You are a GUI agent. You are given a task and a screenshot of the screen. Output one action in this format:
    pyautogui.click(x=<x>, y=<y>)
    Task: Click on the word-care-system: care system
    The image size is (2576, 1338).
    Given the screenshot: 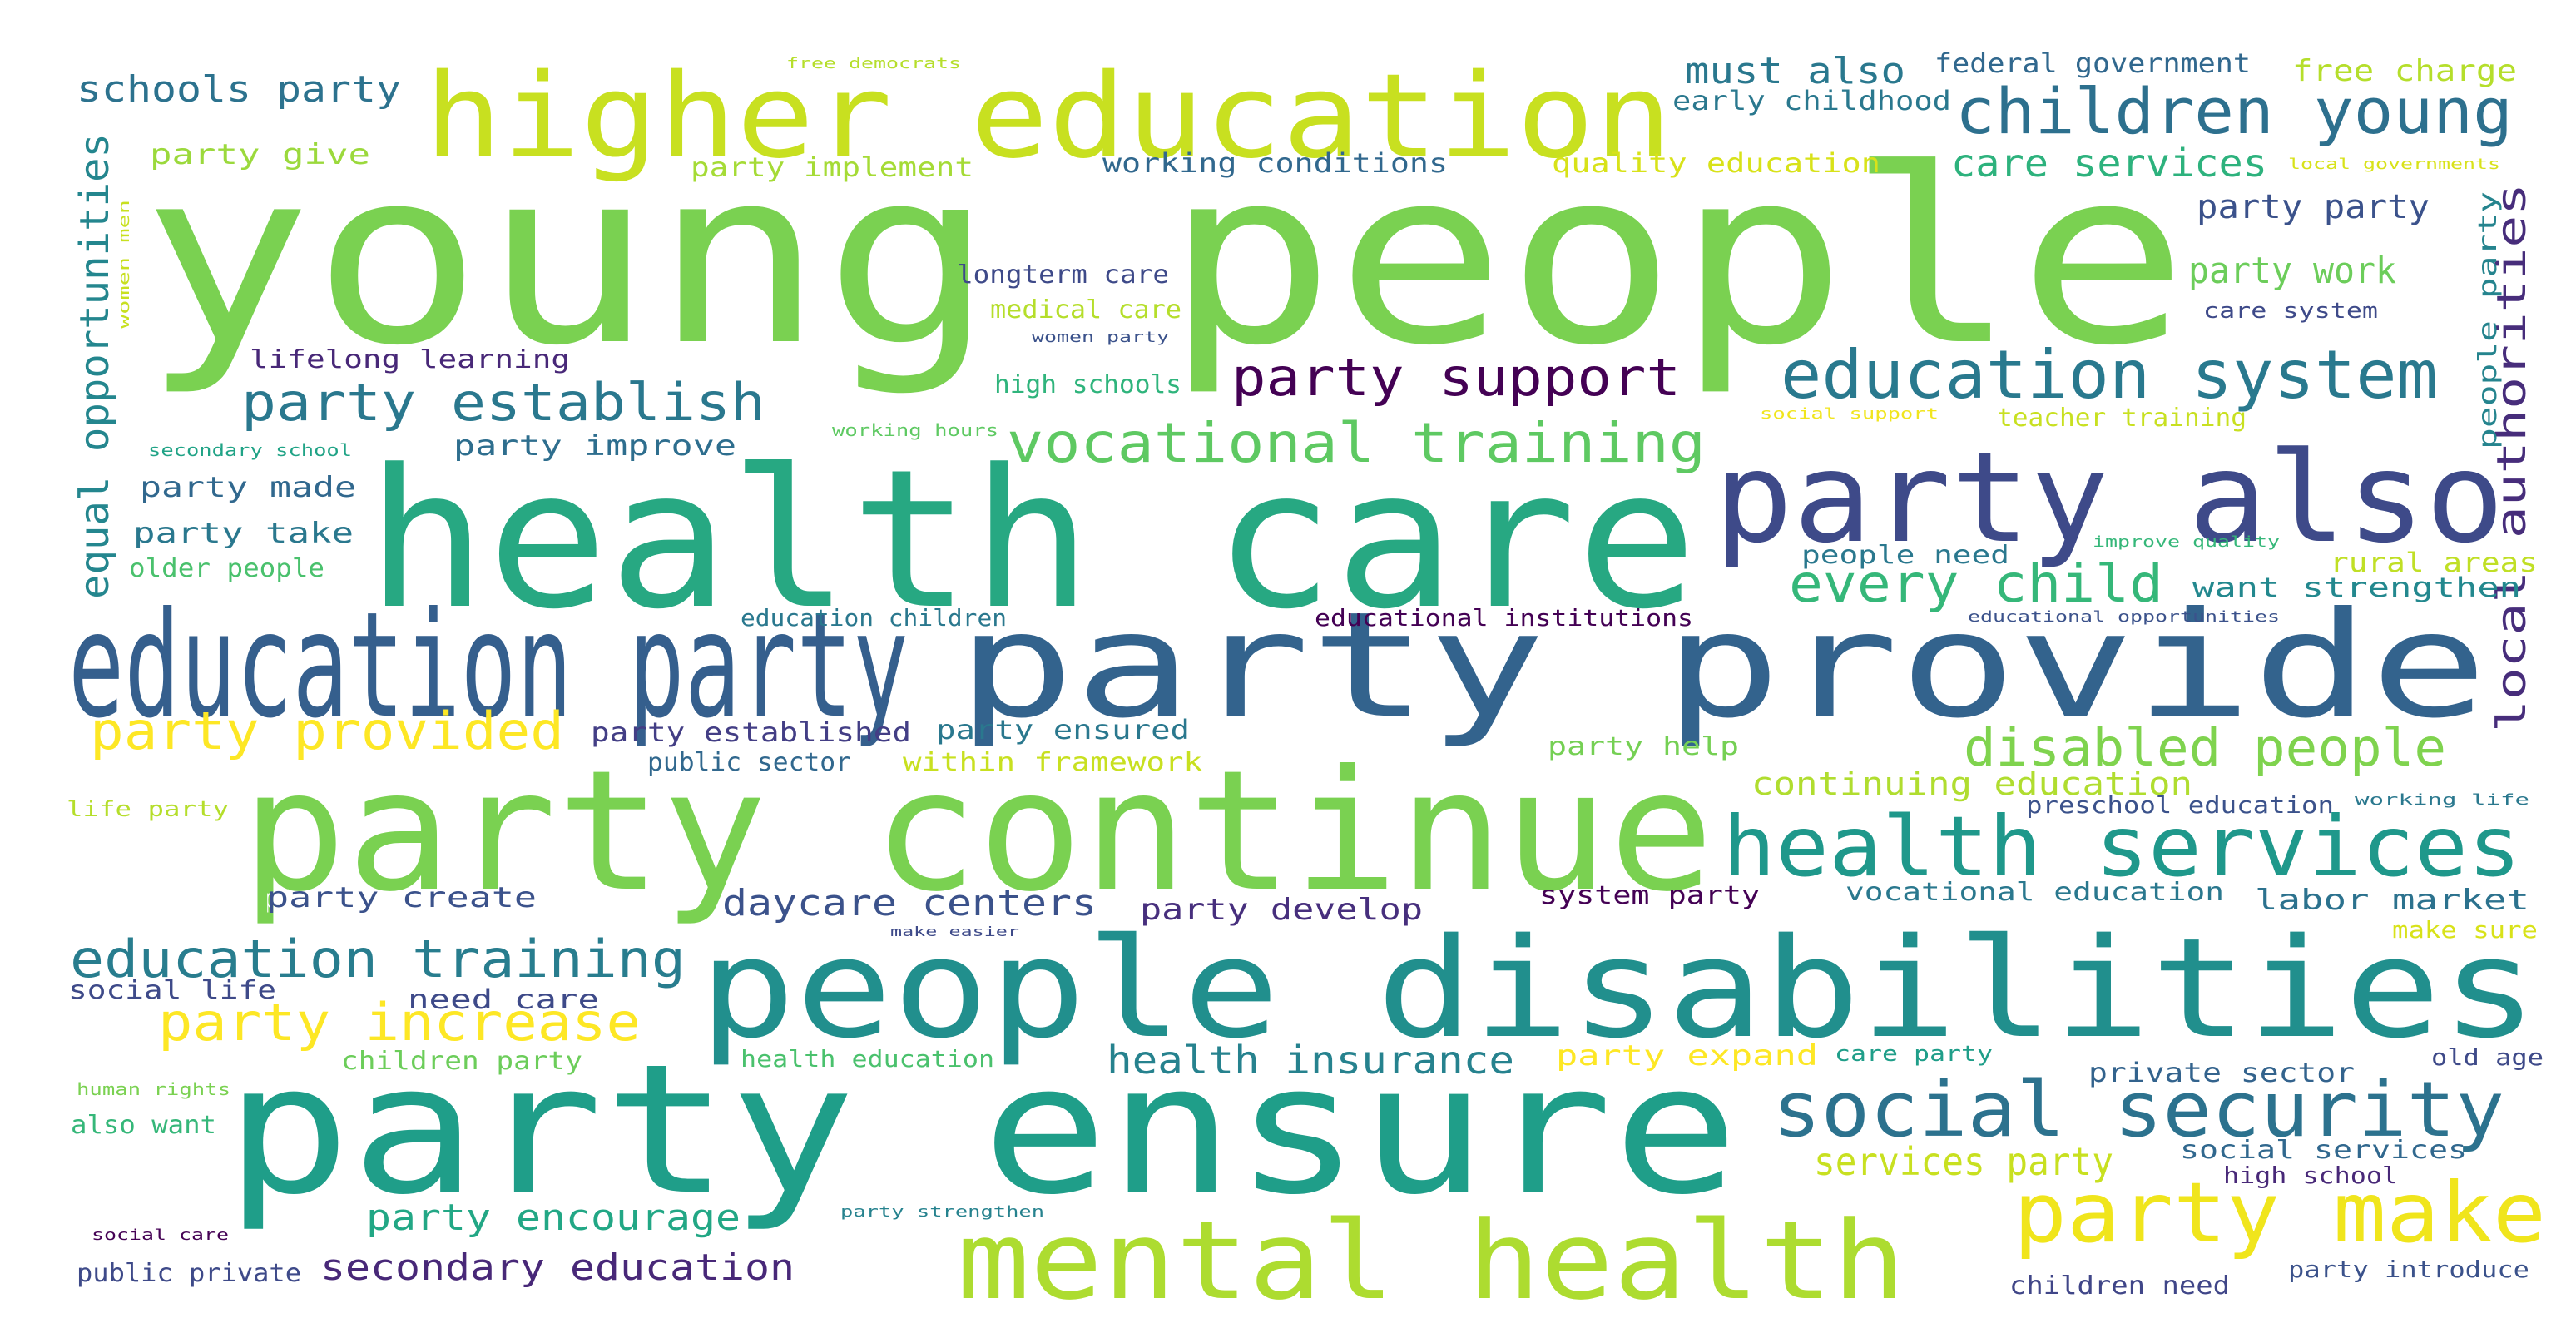 What is the action you would take?
    pyautogui.click(x=2291, y=311)
    